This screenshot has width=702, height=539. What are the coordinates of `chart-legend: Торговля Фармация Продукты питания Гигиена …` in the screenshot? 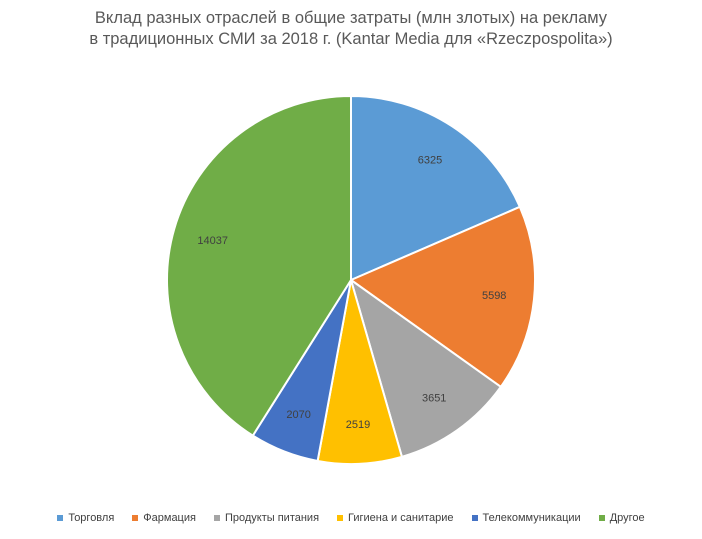 It's located at (351, 518).